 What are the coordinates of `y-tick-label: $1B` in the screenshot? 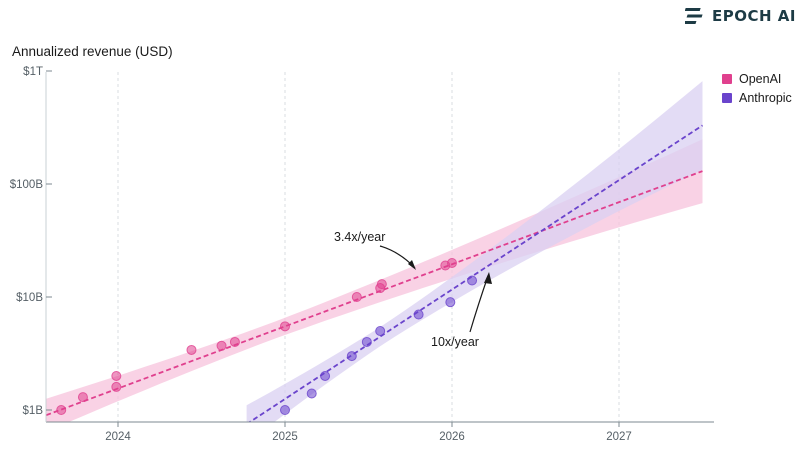 It's located at (33, 411).